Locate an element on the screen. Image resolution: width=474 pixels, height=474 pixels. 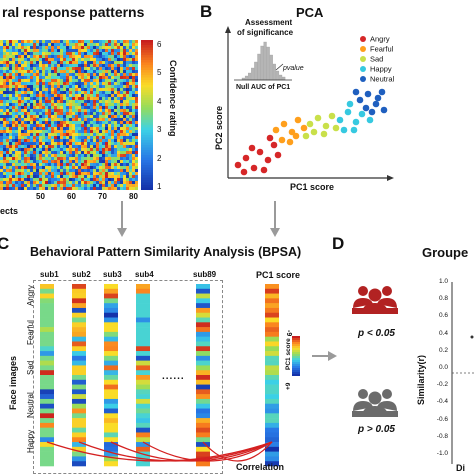
arrow-c-to-d is located at coordinates (324, 356).